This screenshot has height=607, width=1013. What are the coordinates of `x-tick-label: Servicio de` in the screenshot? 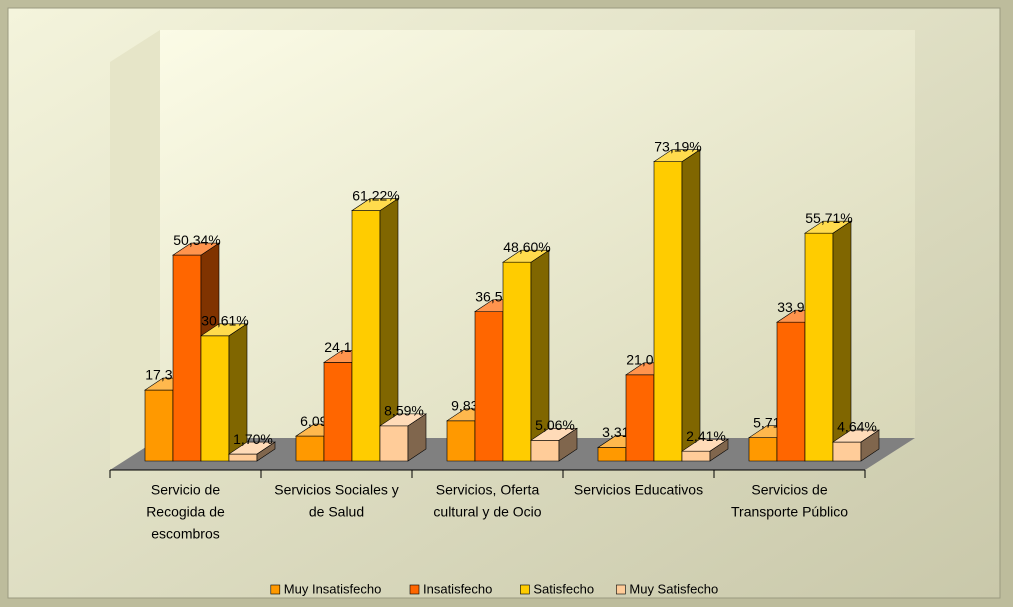 It's located at (185, 490).